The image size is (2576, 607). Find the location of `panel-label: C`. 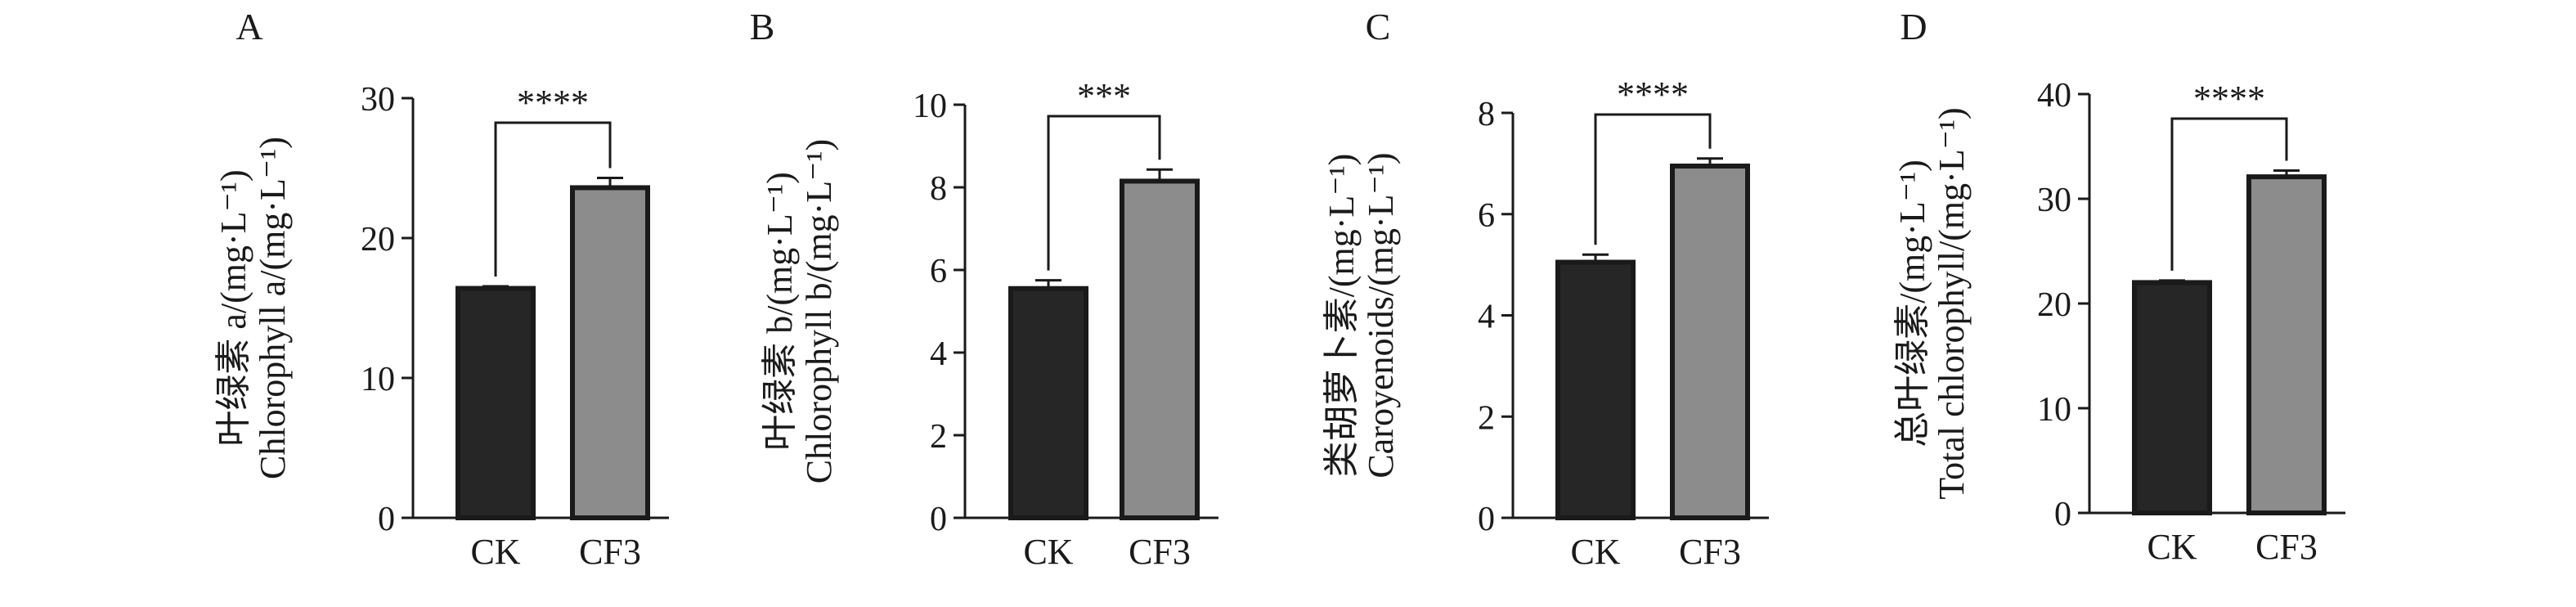

panel-label: C is located at coordinates (1378, 26).